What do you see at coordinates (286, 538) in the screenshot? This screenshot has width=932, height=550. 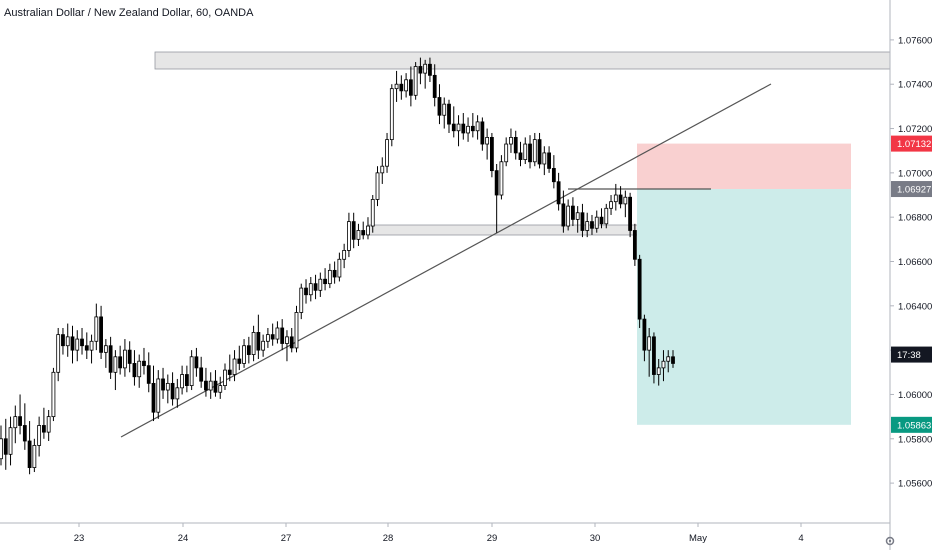 I see `time-tick-label: 27` at bounding box center [286, 538].